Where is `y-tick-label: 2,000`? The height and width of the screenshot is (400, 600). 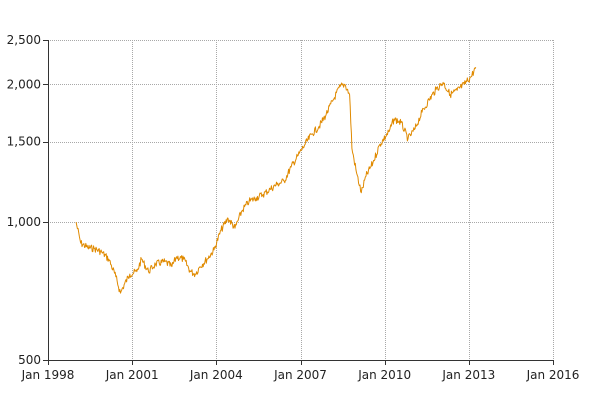 y-tick-label: 2,000 is located at coordinates (24, 84).